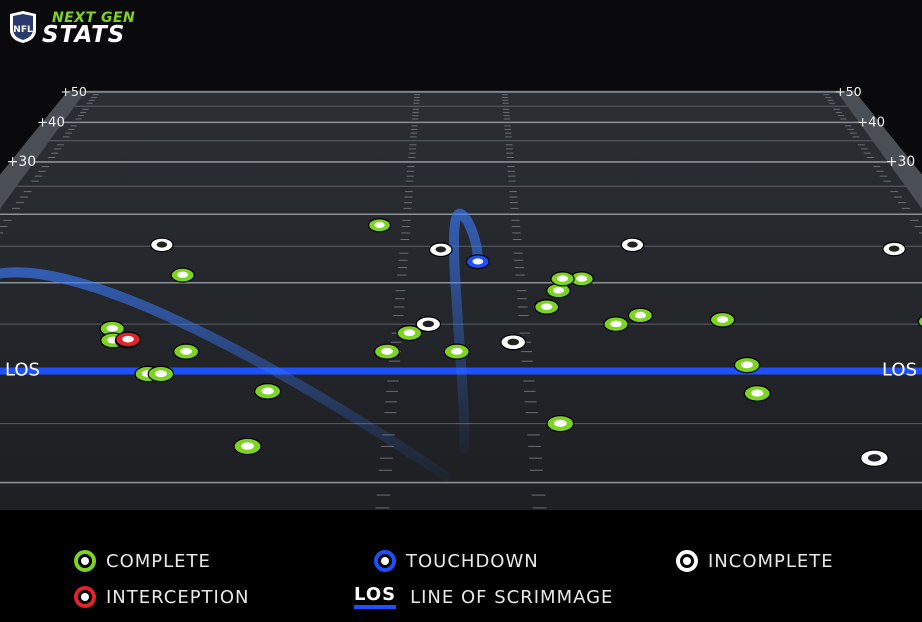 The width and height of the screenshot is (922, 622). What do you see at coordinates (899, 370) in the screenshot?
I see `los-label-right: LOS` at bounding box center [899, 370].